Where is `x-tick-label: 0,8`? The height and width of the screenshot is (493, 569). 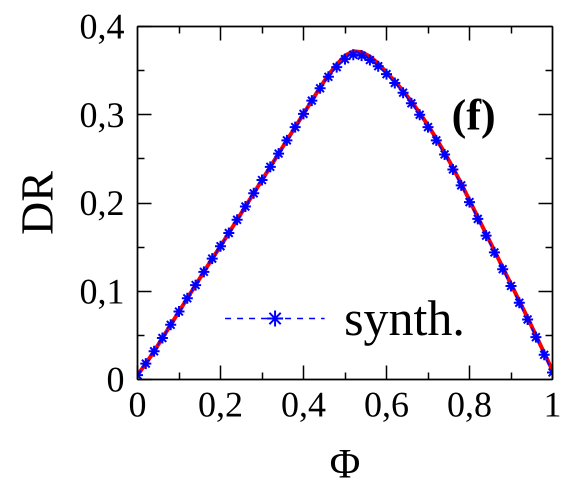 x-tick-label: 0,8 is located at coordinates (469, 404).